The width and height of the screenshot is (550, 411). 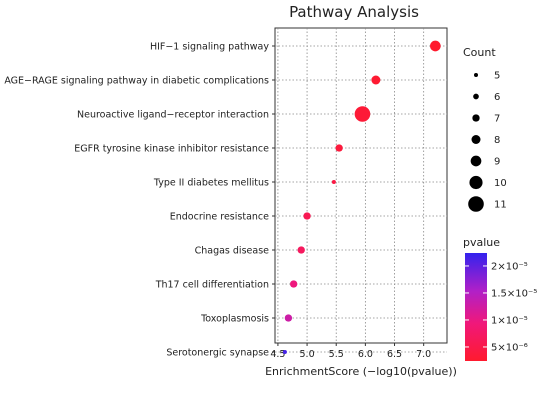 I want to click on y-tick-label: Endocrine resistance, so click(x=219, y=217).